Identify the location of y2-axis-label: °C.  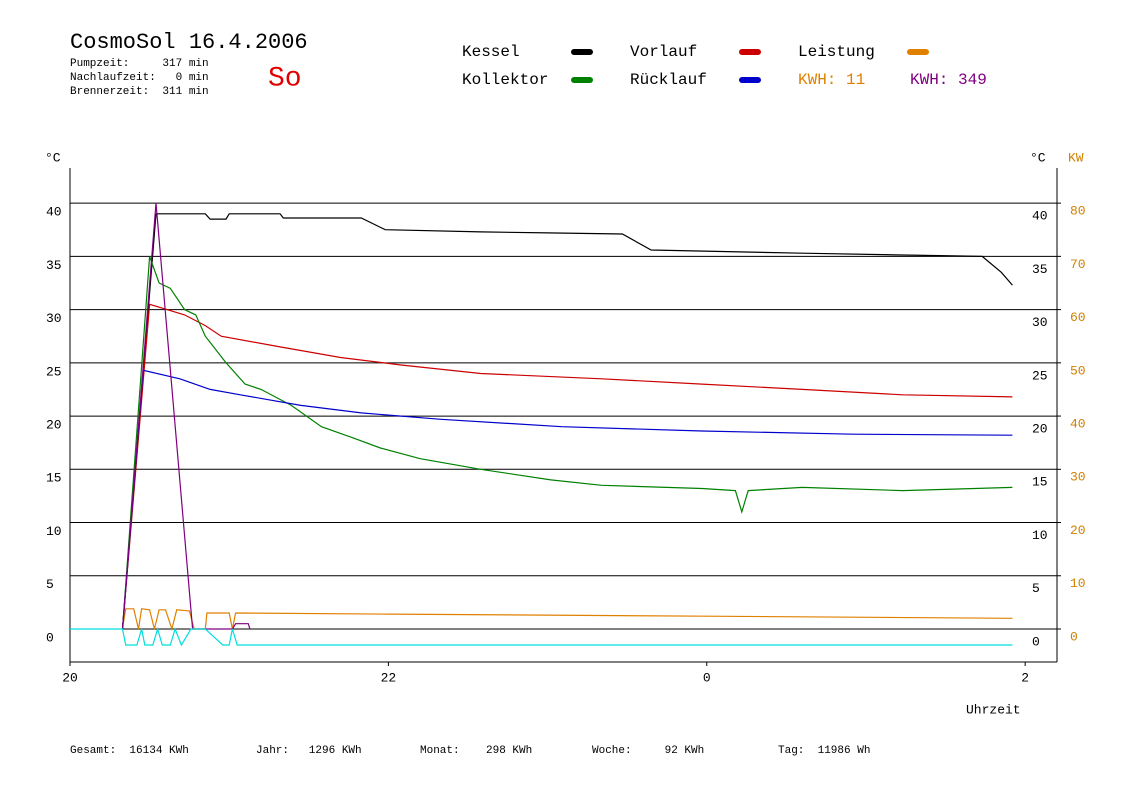
(1038, 157).